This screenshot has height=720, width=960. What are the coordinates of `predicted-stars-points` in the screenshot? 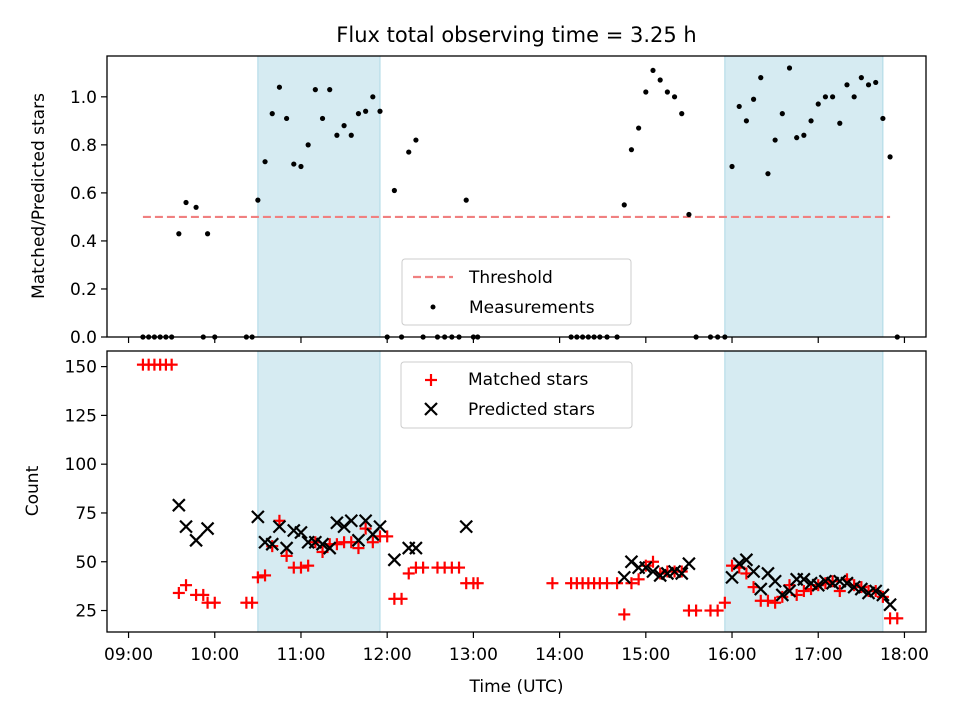 It's located at (534, 555).